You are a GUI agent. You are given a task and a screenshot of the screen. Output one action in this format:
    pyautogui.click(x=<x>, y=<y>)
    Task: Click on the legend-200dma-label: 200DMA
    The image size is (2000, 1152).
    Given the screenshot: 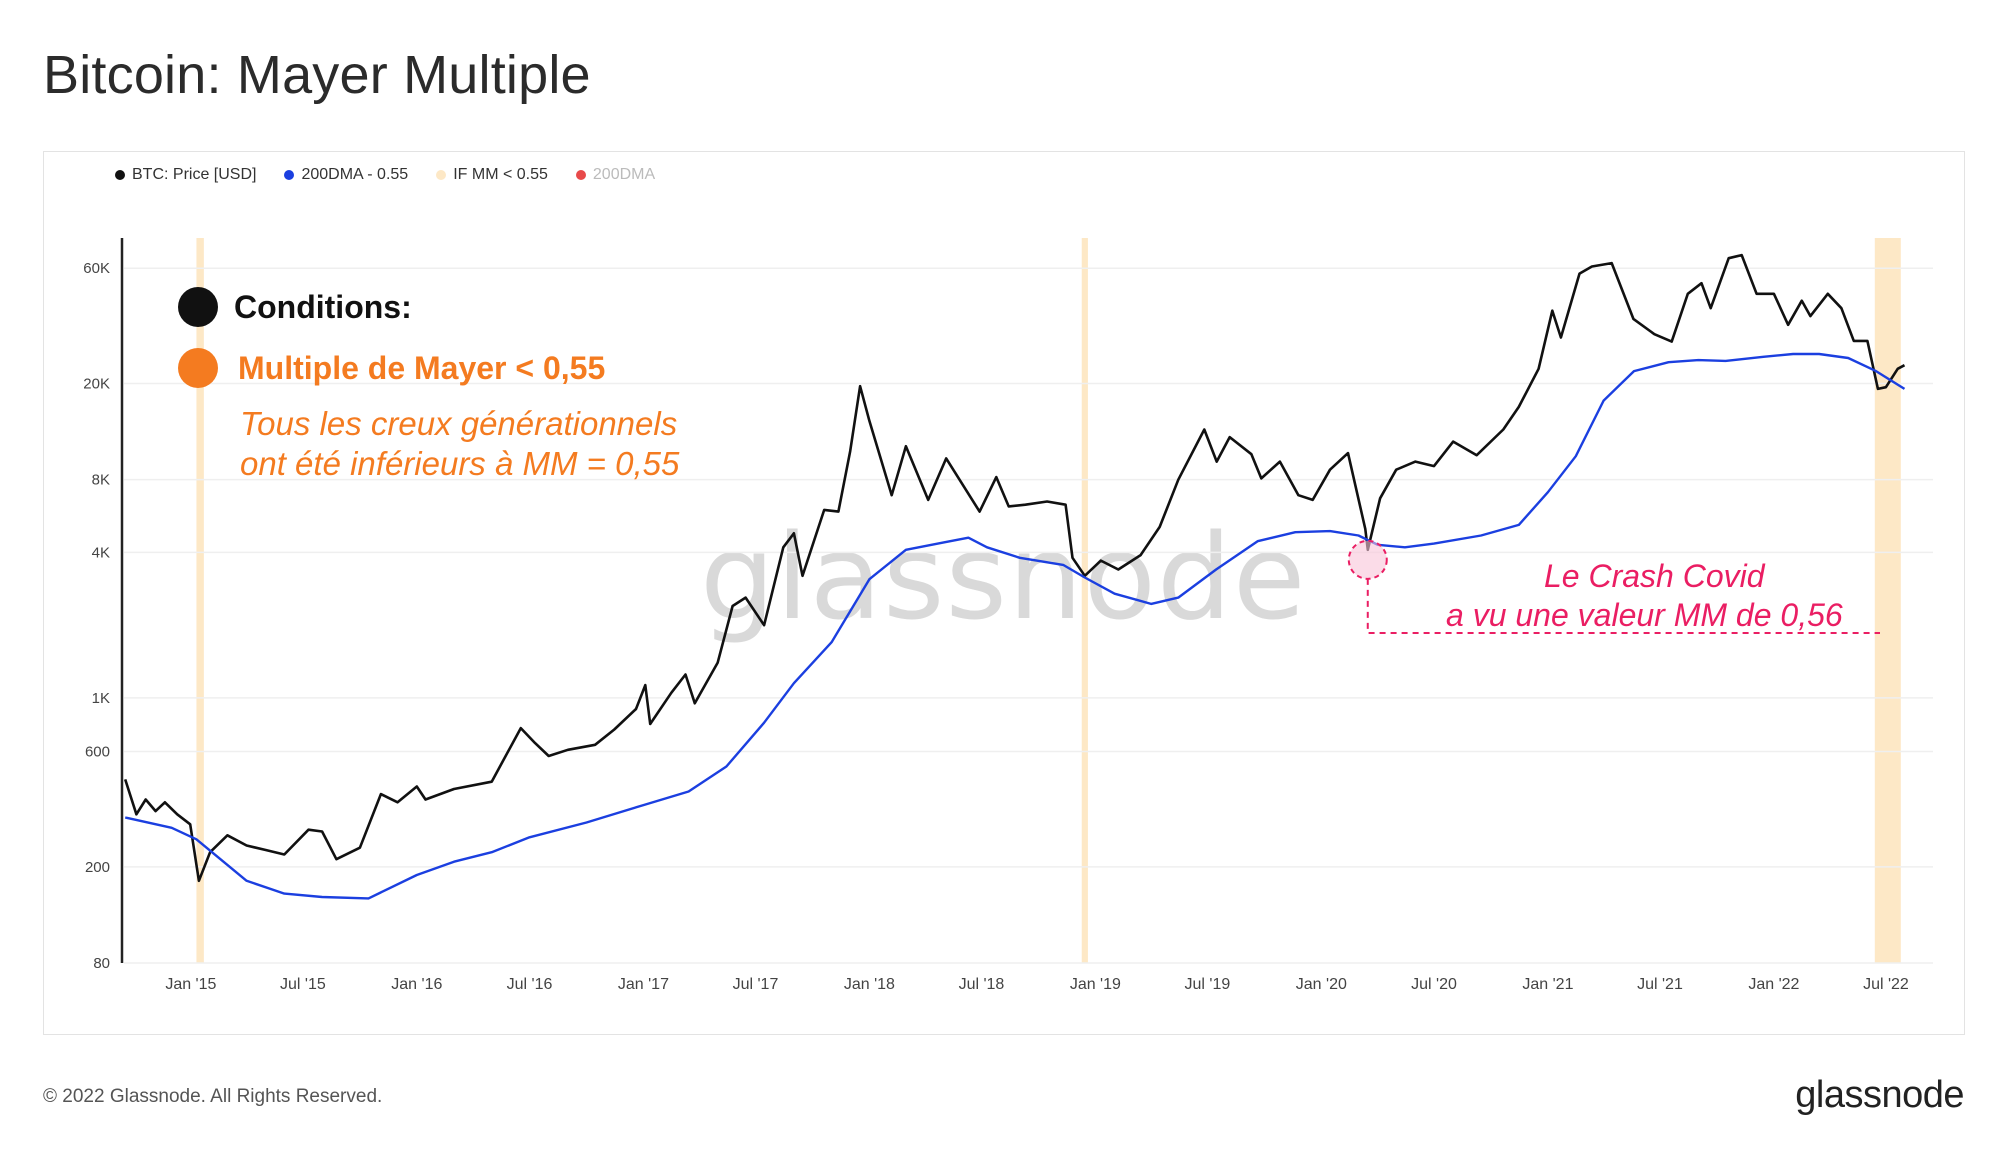 What is the action you would take?
    pyautogui.click(x=624, y=174)
    